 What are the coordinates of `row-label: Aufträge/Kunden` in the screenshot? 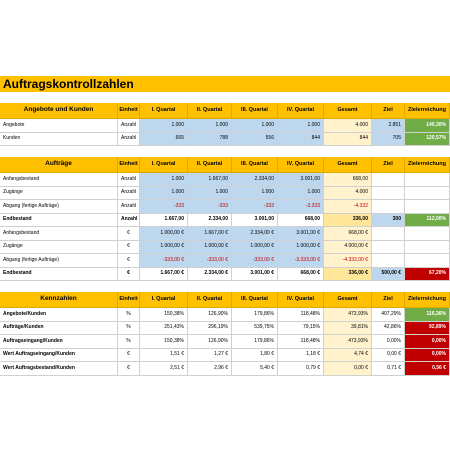 It's located at (59, 328).